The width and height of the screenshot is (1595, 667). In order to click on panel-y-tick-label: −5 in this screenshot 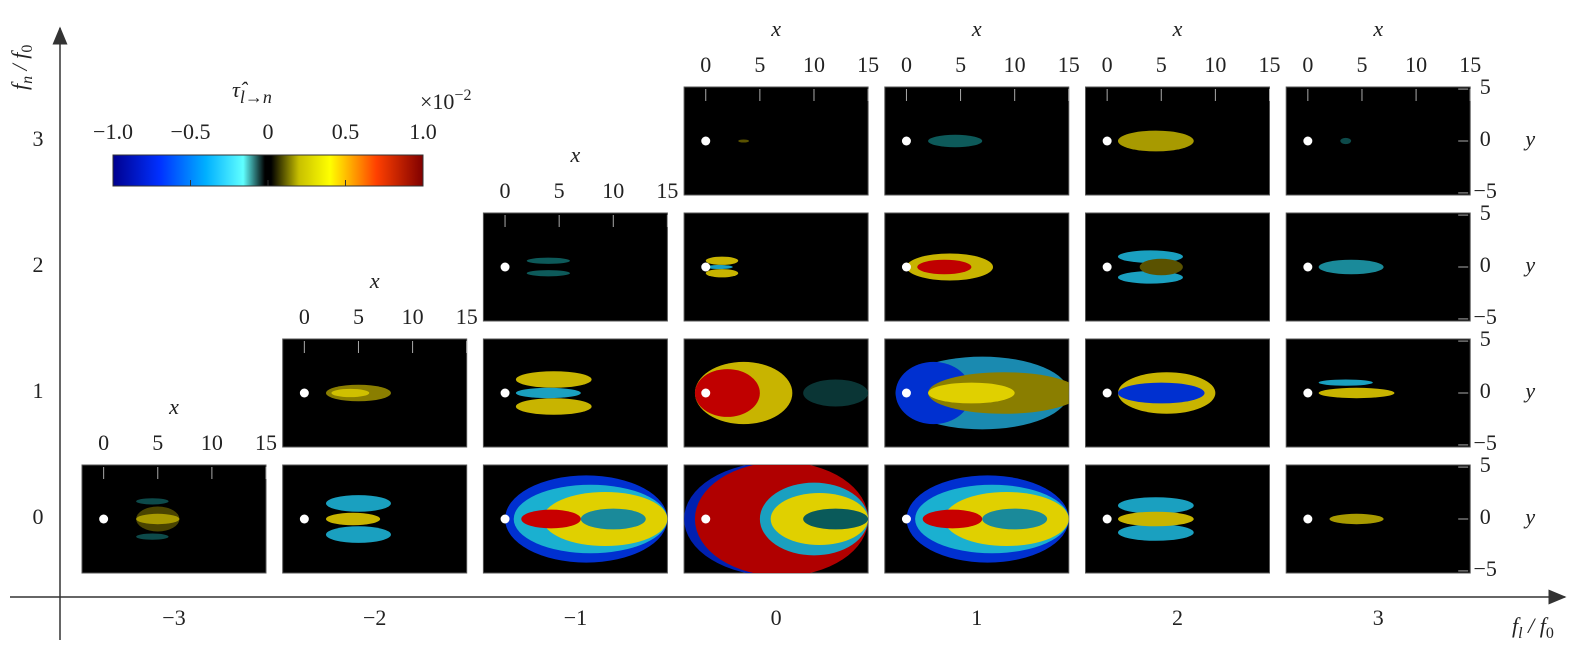, I will do `click(1484, 190)`.